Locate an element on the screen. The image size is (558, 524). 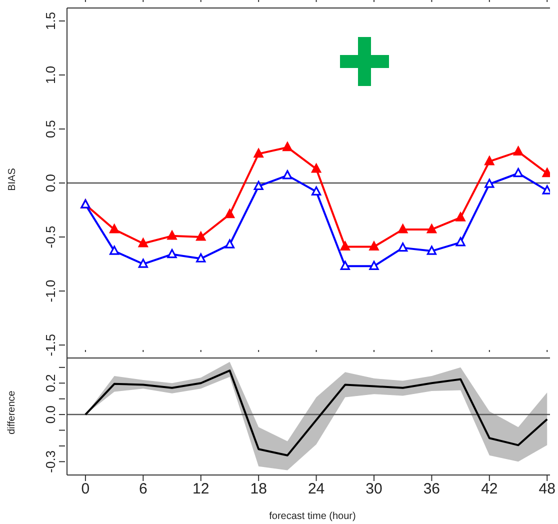
y-axis-title: BIAS is located at coordinates (12, 179).